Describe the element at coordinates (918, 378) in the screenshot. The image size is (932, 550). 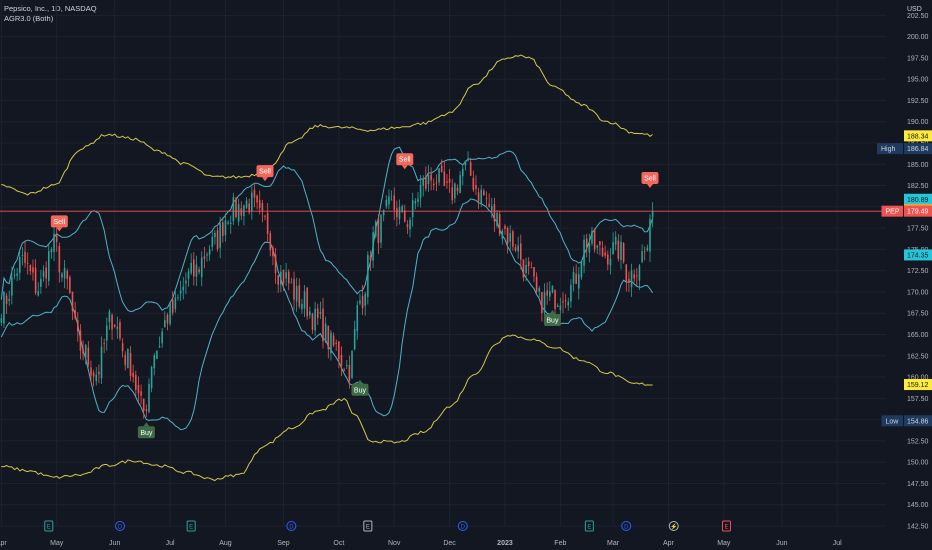
I see `y-tick-label: 160.00` at that location.